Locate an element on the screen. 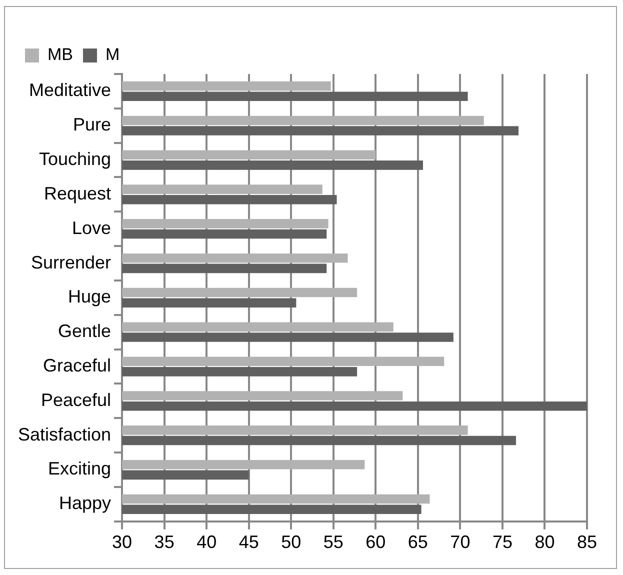  x-tick-label: 40 is located at coordinates (206, 542).